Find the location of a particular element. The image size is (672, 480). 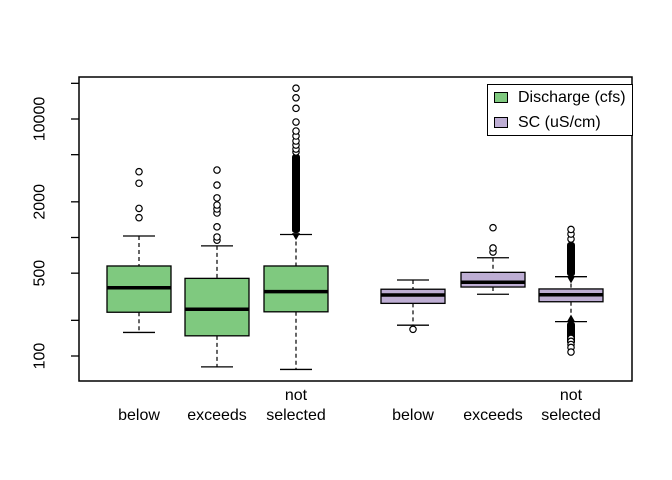

y-tick-label: 2000 is located at coordinates (40, 202).